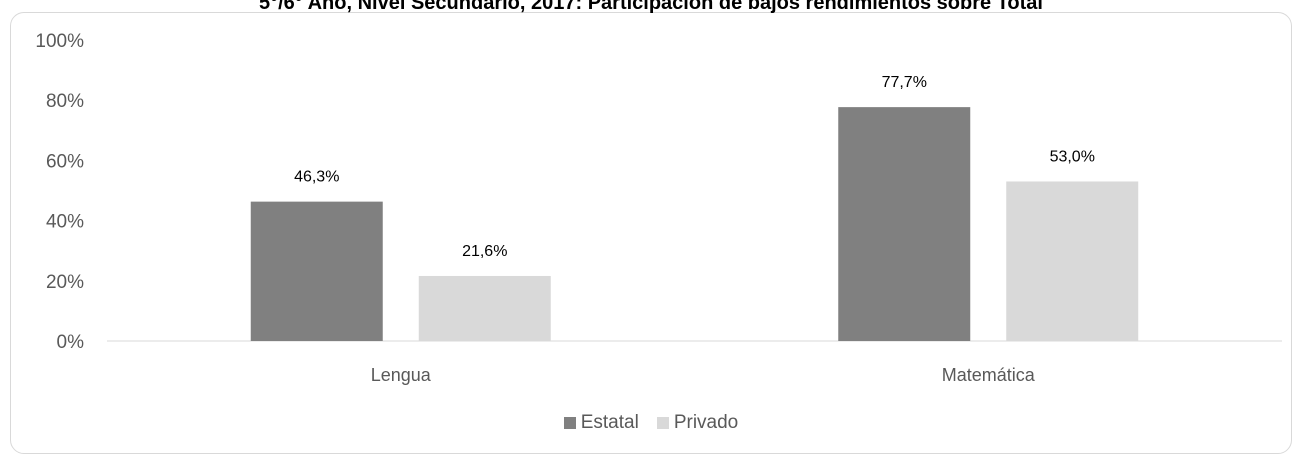 The width and height of the screenshot is (1302, 458). Describe the element at coordinates (569, 423) in the screenshot. I see `legend-swatch-estatal` at that location.